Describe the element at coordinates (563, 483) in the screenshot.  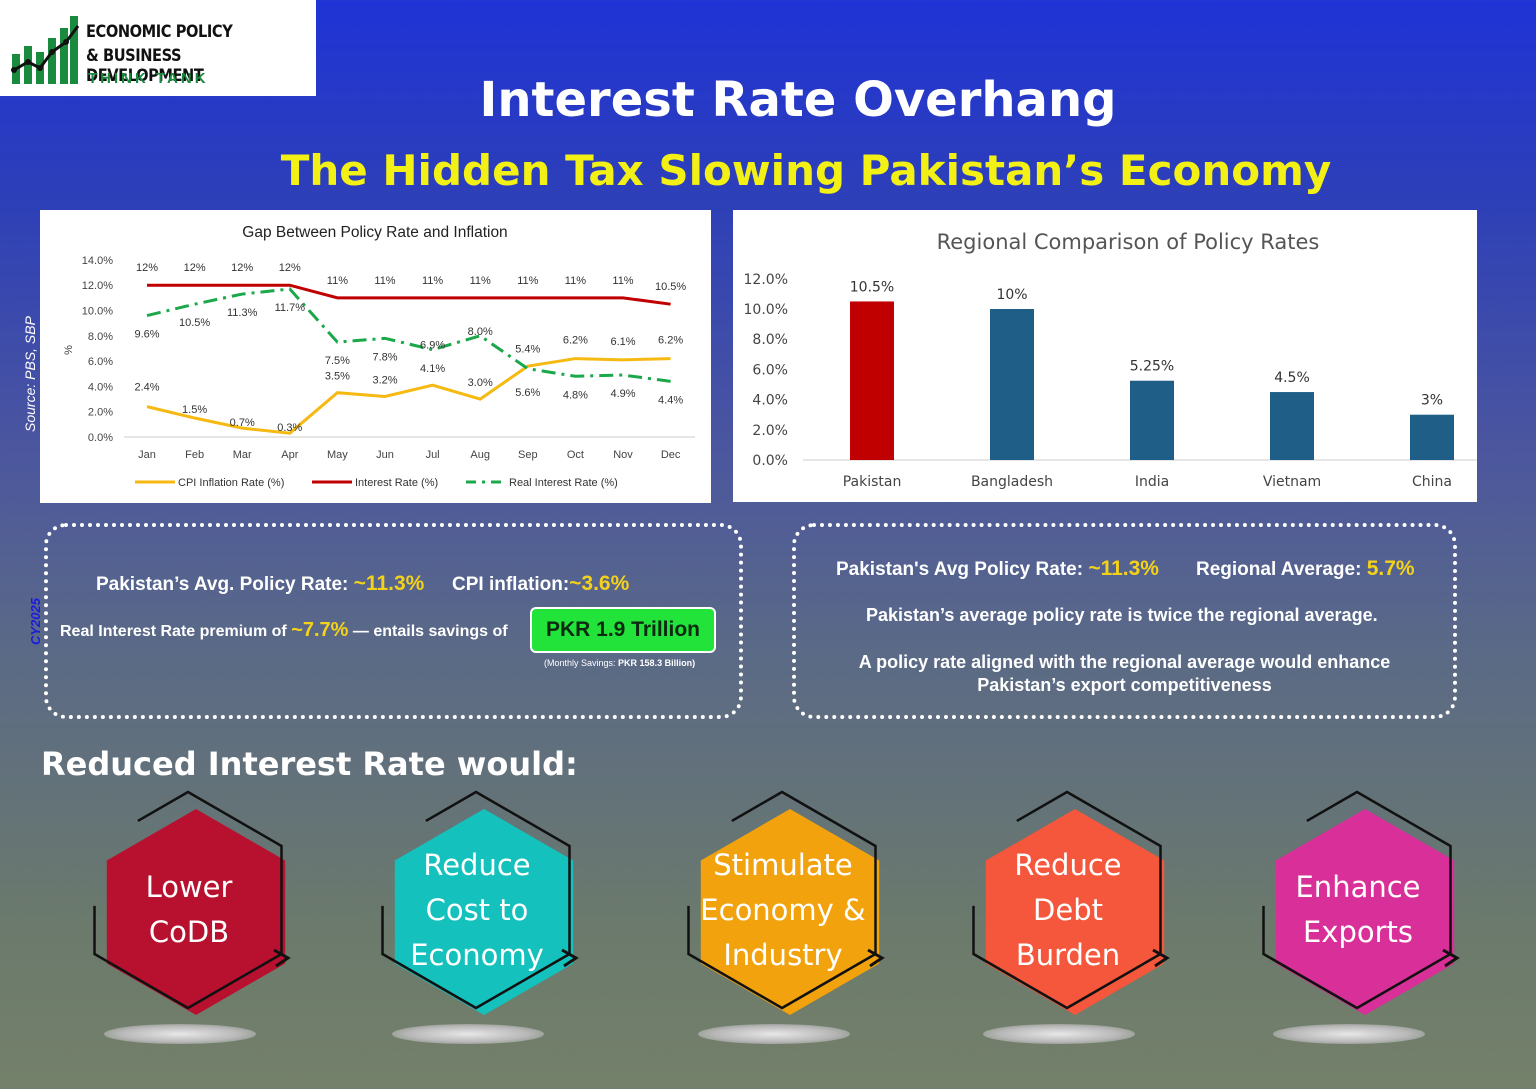
I see `legend-label: Real Interest Rate (%)` at that location.